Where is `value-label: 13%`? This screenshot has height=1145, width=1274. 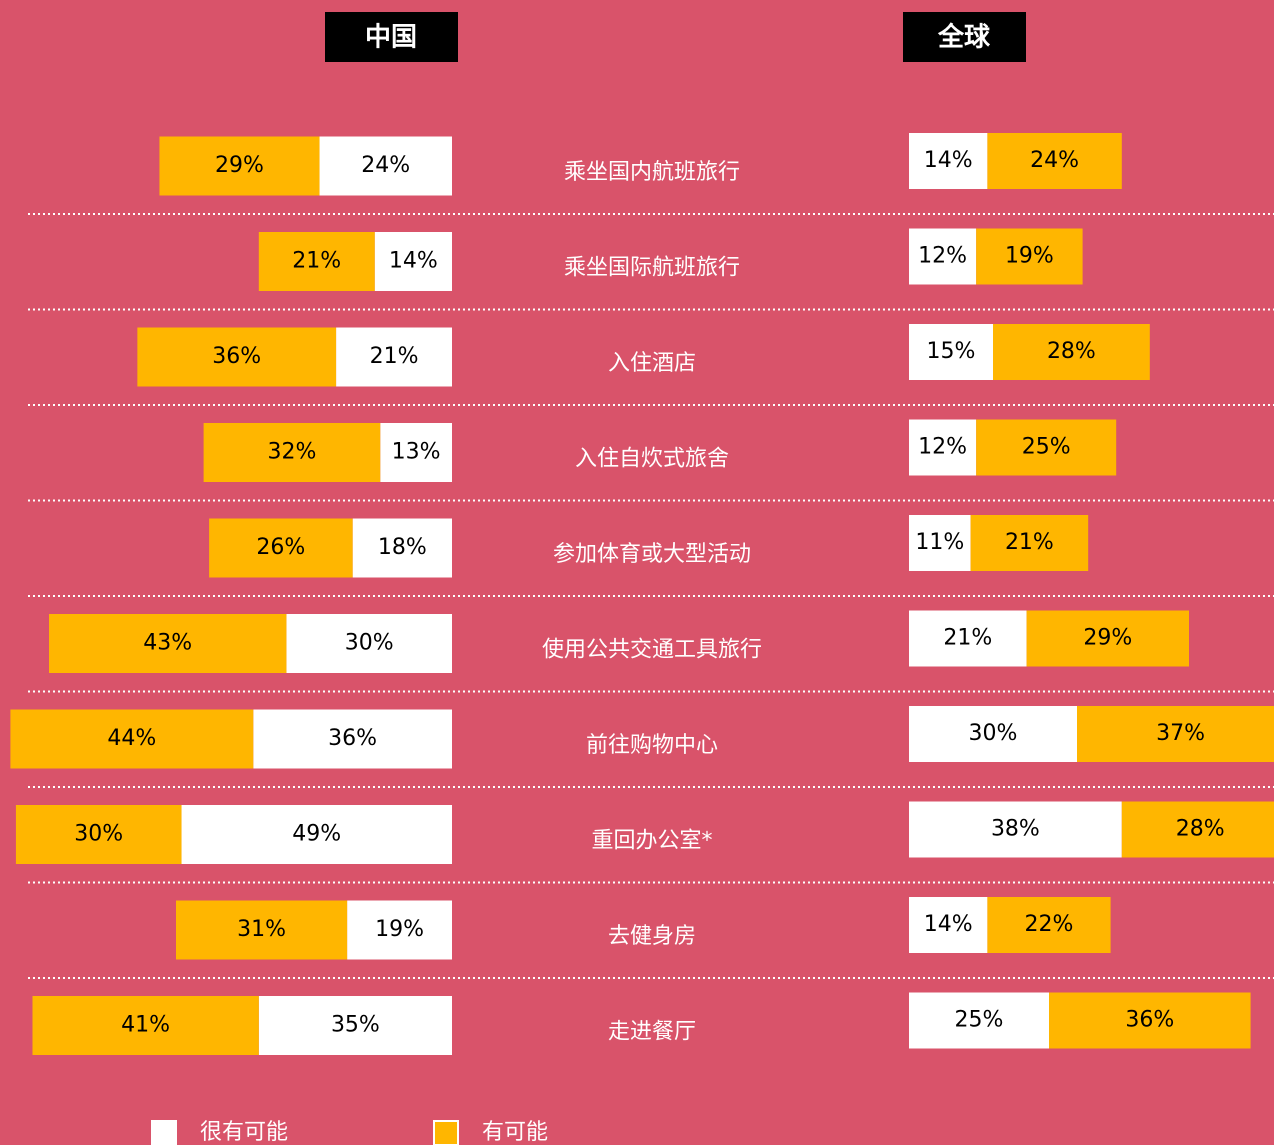
value-label: 13% is located at coordinates (416, 452).